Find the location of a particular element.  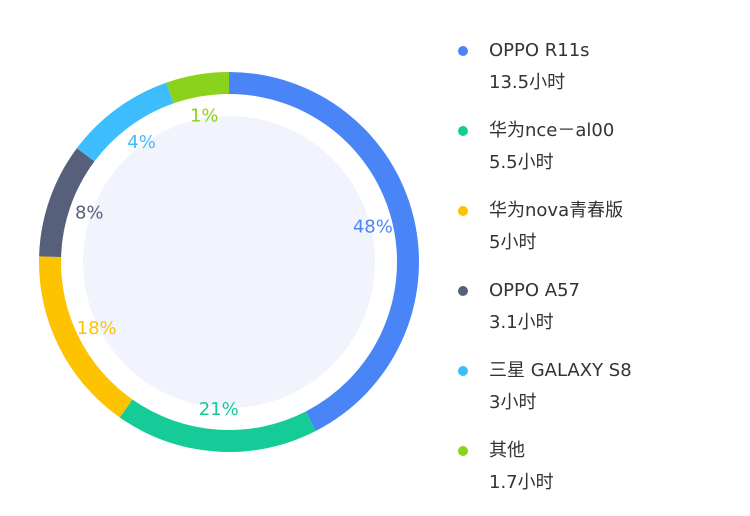

legend-item-5: 其他 1.7小时 is located at coordinates (597, 476).